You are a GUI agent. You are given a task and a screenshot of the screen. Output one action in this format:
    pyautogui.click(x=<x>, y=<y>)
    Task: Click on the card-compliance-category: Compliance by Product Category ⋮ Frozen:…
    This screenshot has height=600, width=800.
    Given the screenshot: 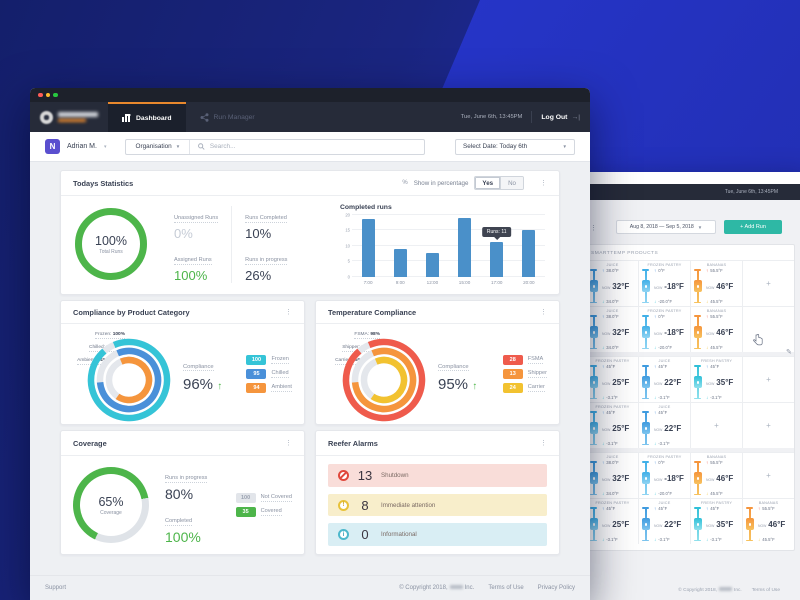 What is the action you would take?
    pyautogui.click(x=182, y=362)
    